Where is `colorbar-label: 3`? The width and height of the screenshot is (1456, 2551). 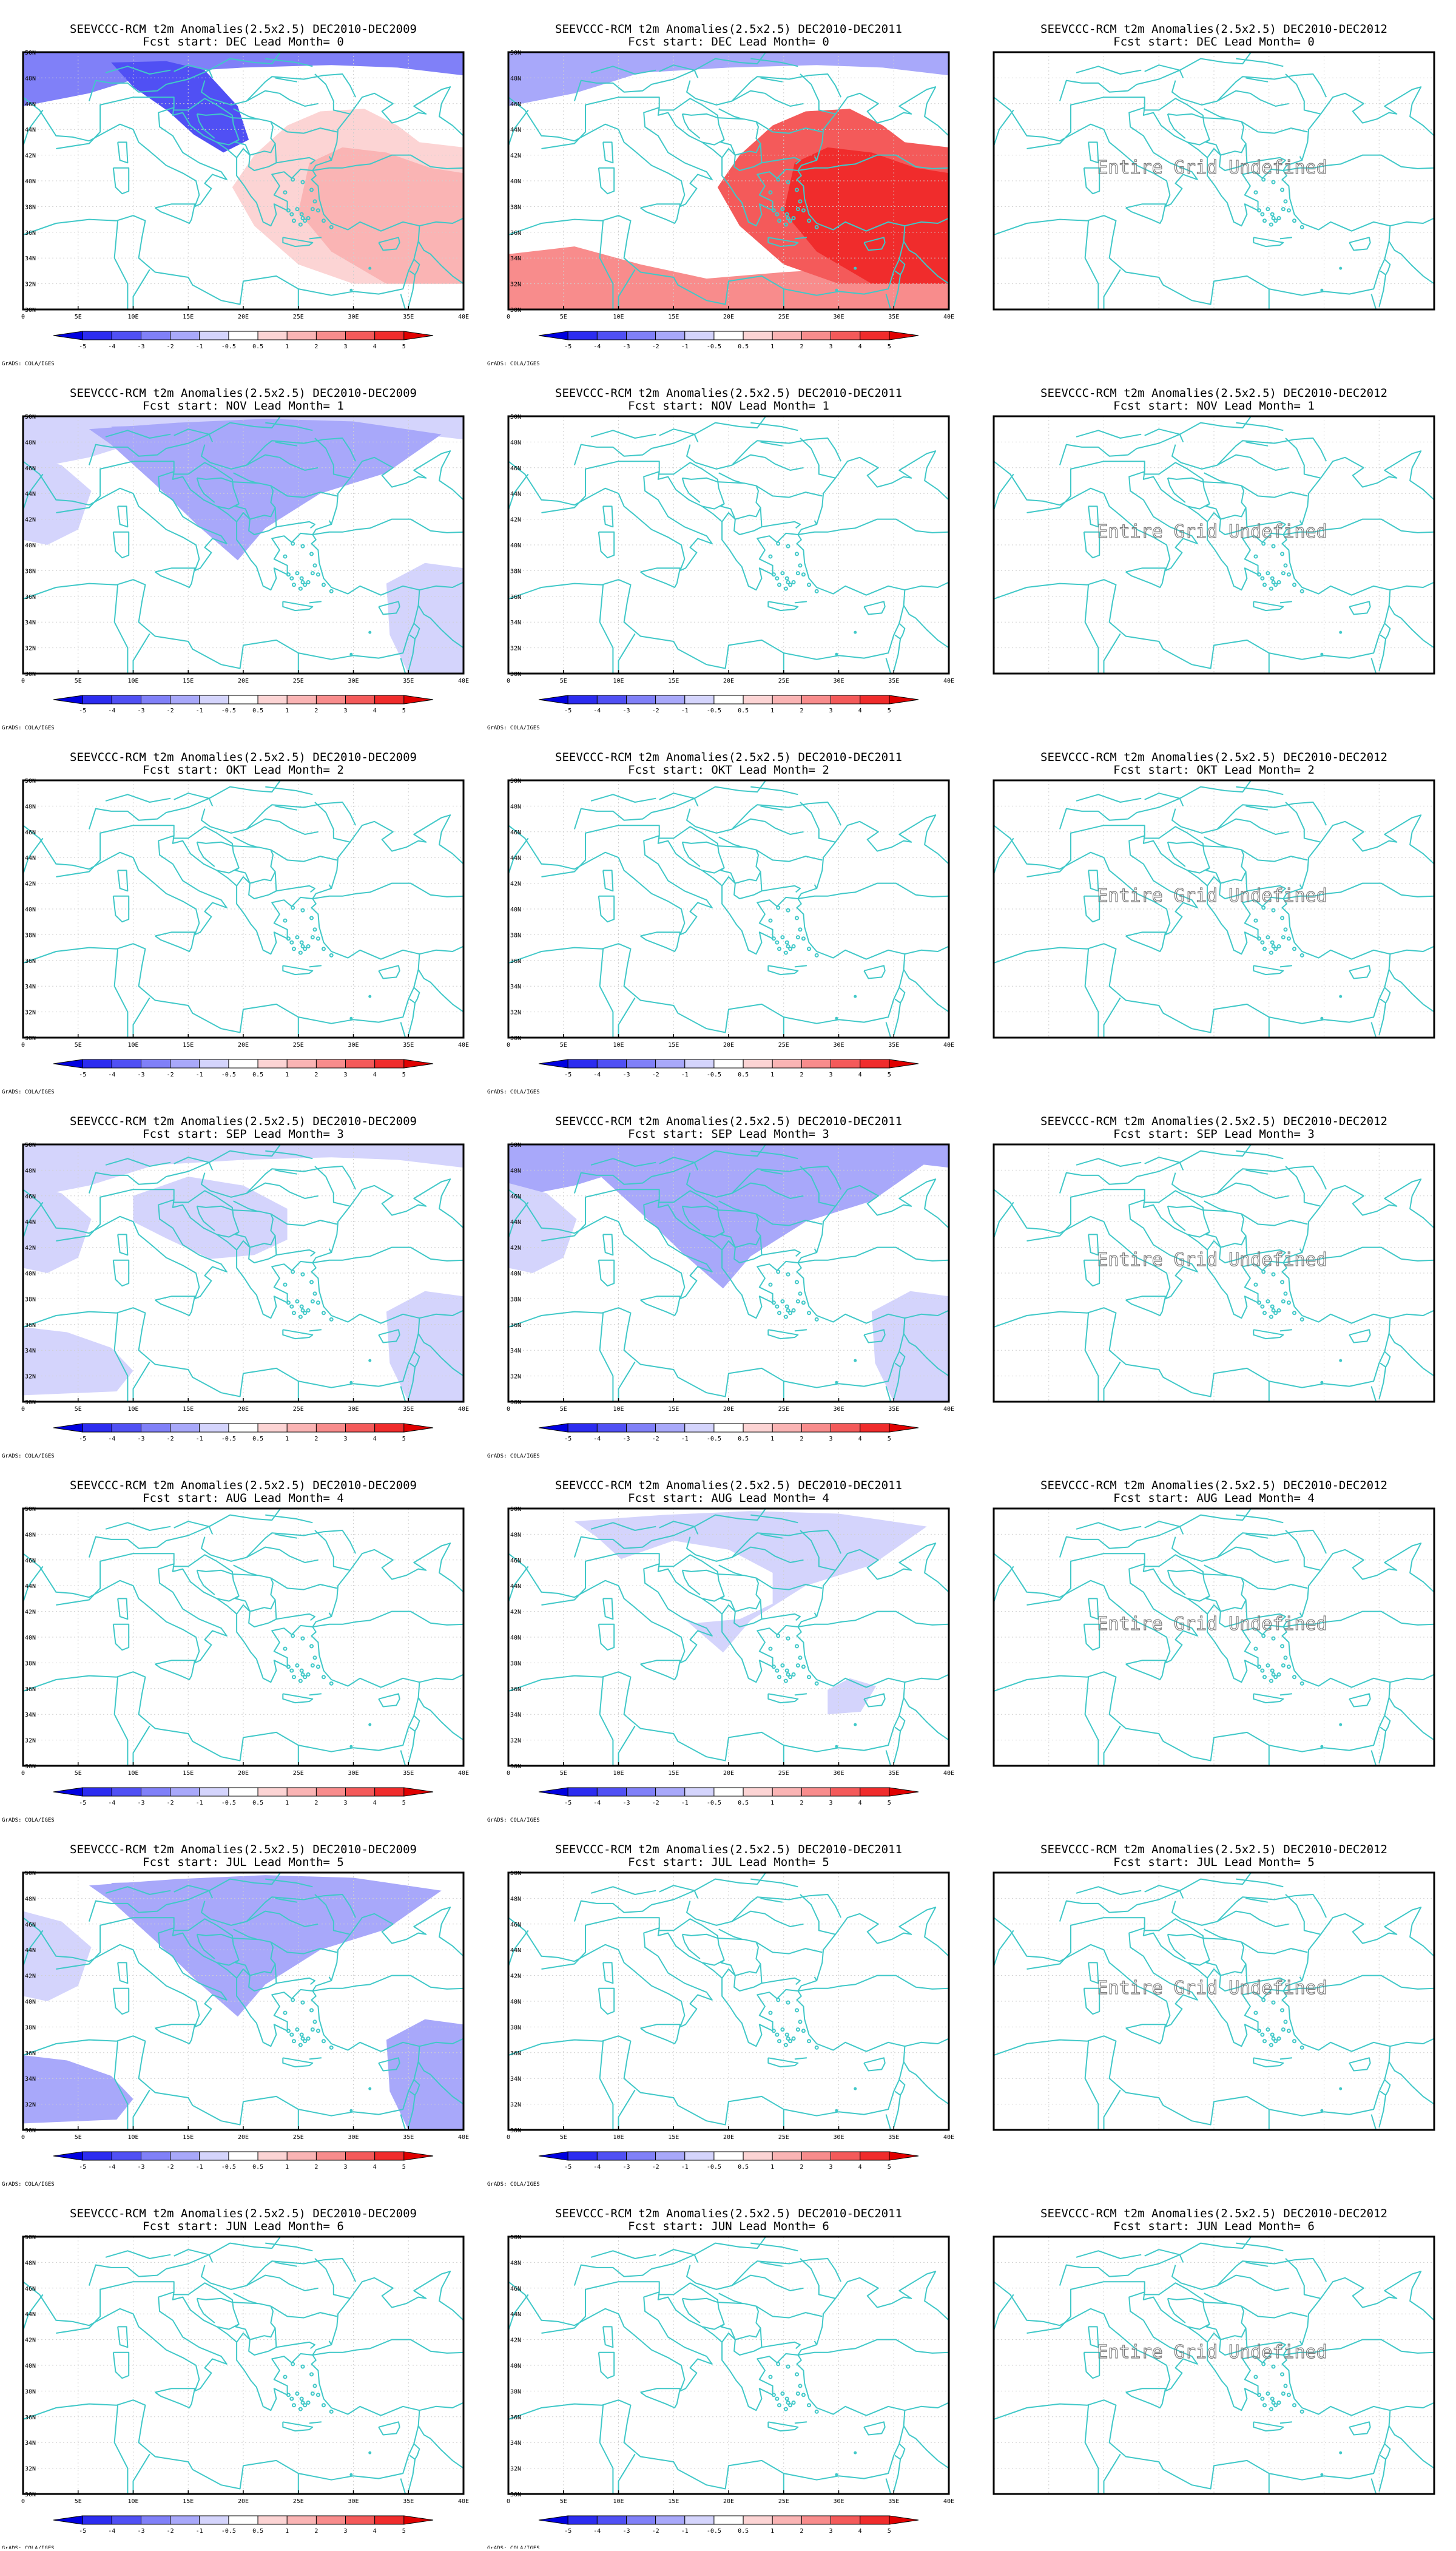
colorbar-label: 3 is located at coordinates (830, 1075).